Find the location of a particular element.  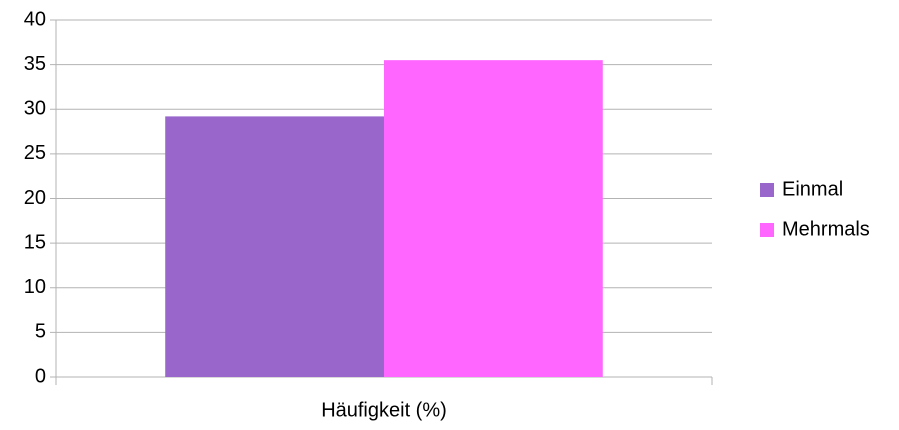

y-tick-label: 5 is located at coordinates (40, 332).